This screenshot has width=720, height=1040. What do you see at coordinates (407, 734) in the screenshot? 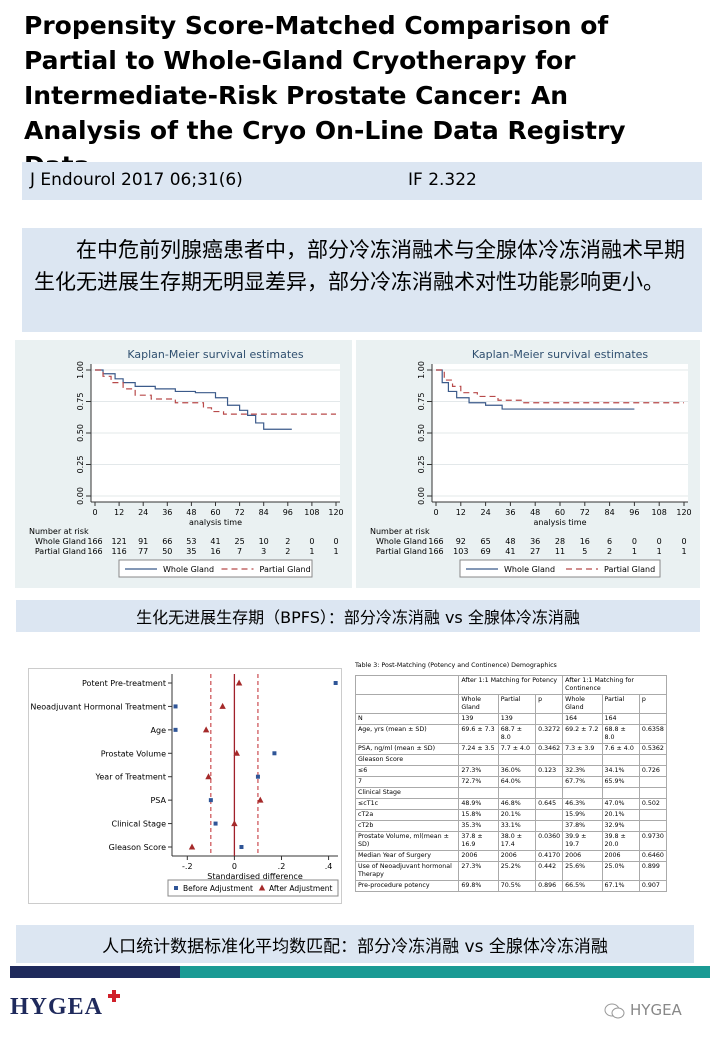
I see `table-cell: Age, yrs (mean ± SD)` at bounding box center [407, 734].